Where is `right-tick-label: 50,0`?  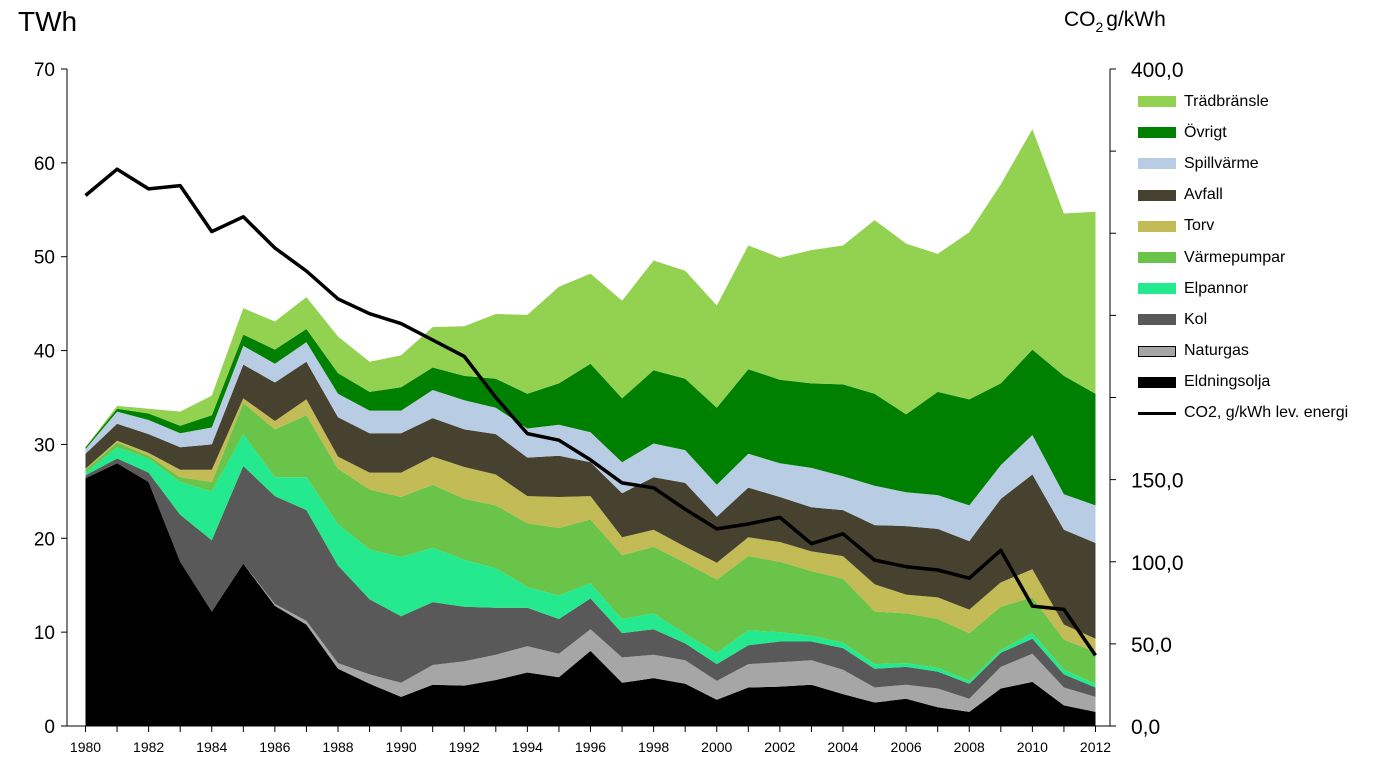 right-tick-label: 50,0 is located at coordinates (1151, 645).